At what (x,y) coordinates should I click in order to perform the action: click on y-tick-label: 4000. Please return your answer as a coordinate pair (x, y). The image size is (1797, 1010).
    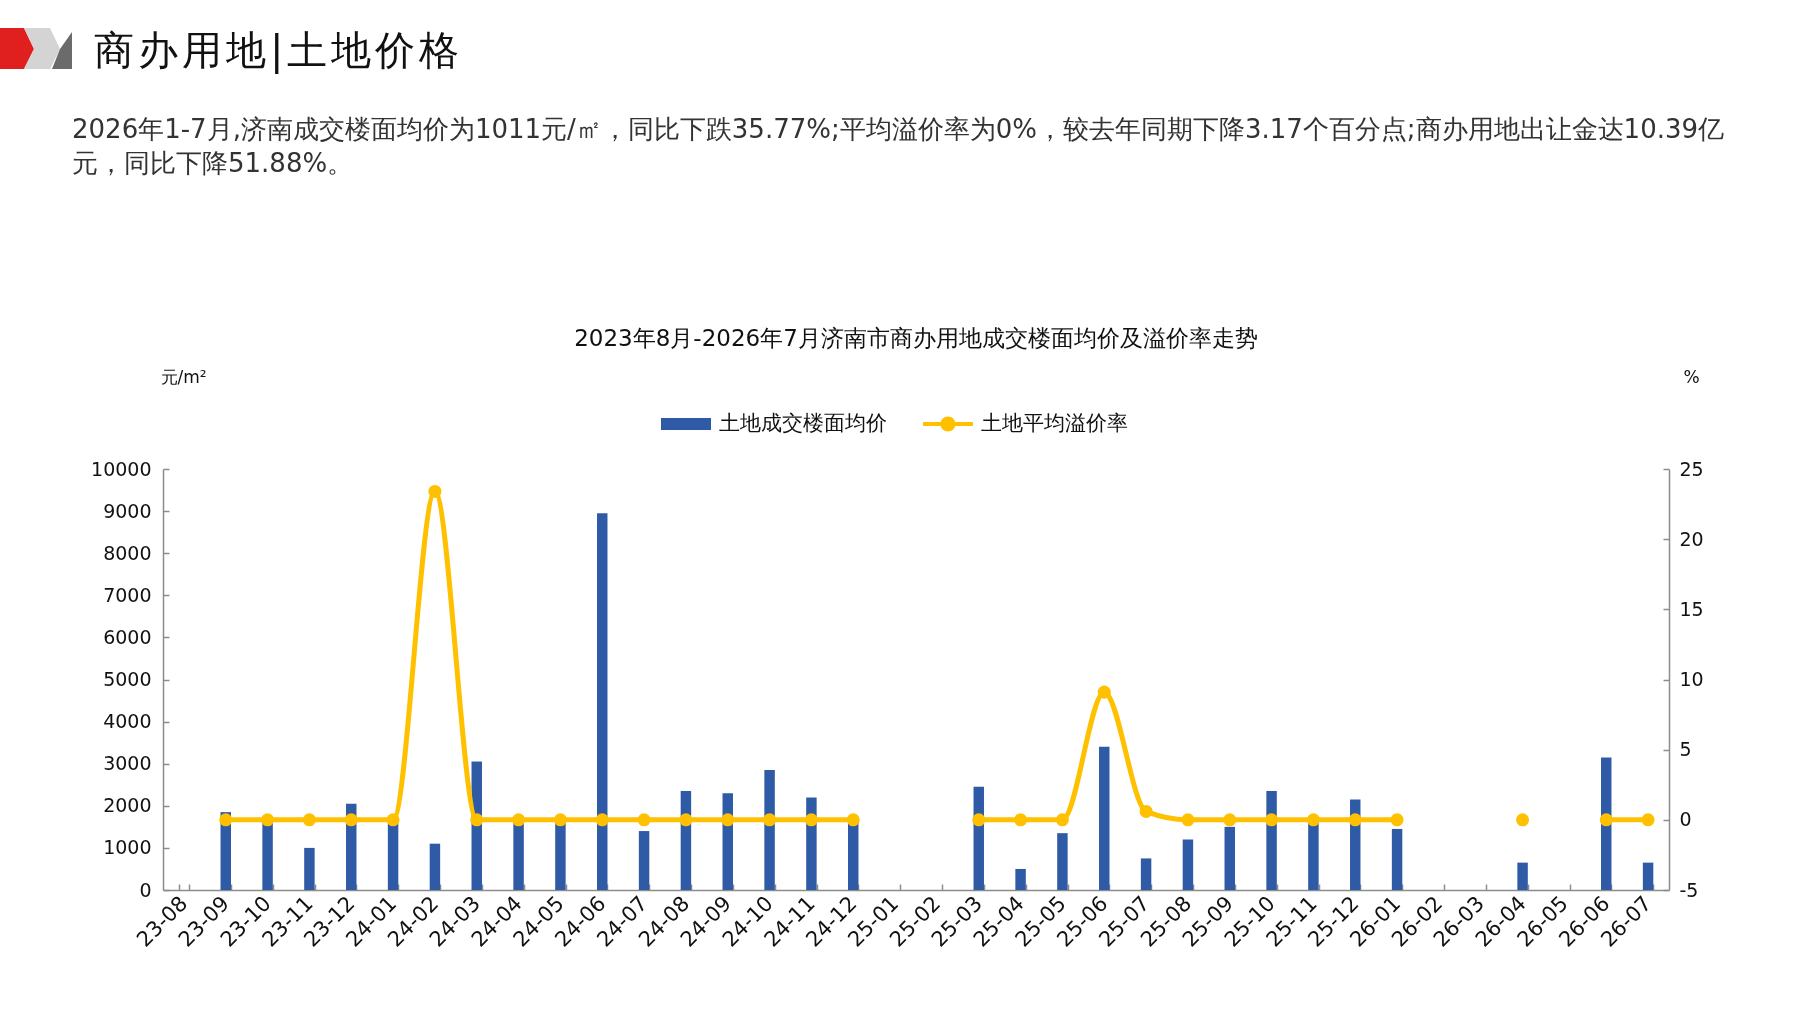
    Looking at the image, I should click on (127, 721).